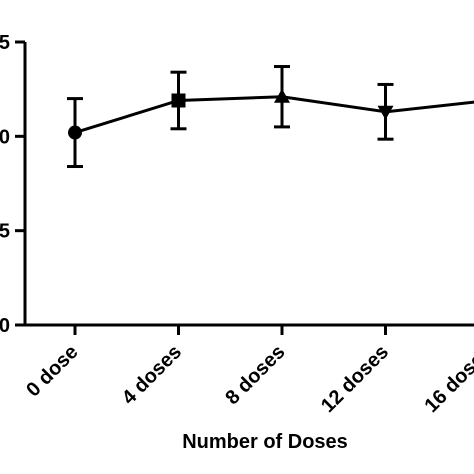 The width and height of the screenshot is (474, 474). Describe the element at coordinates (5, 326) in the screenshot. I see `y-tick-label: 0` at that location.